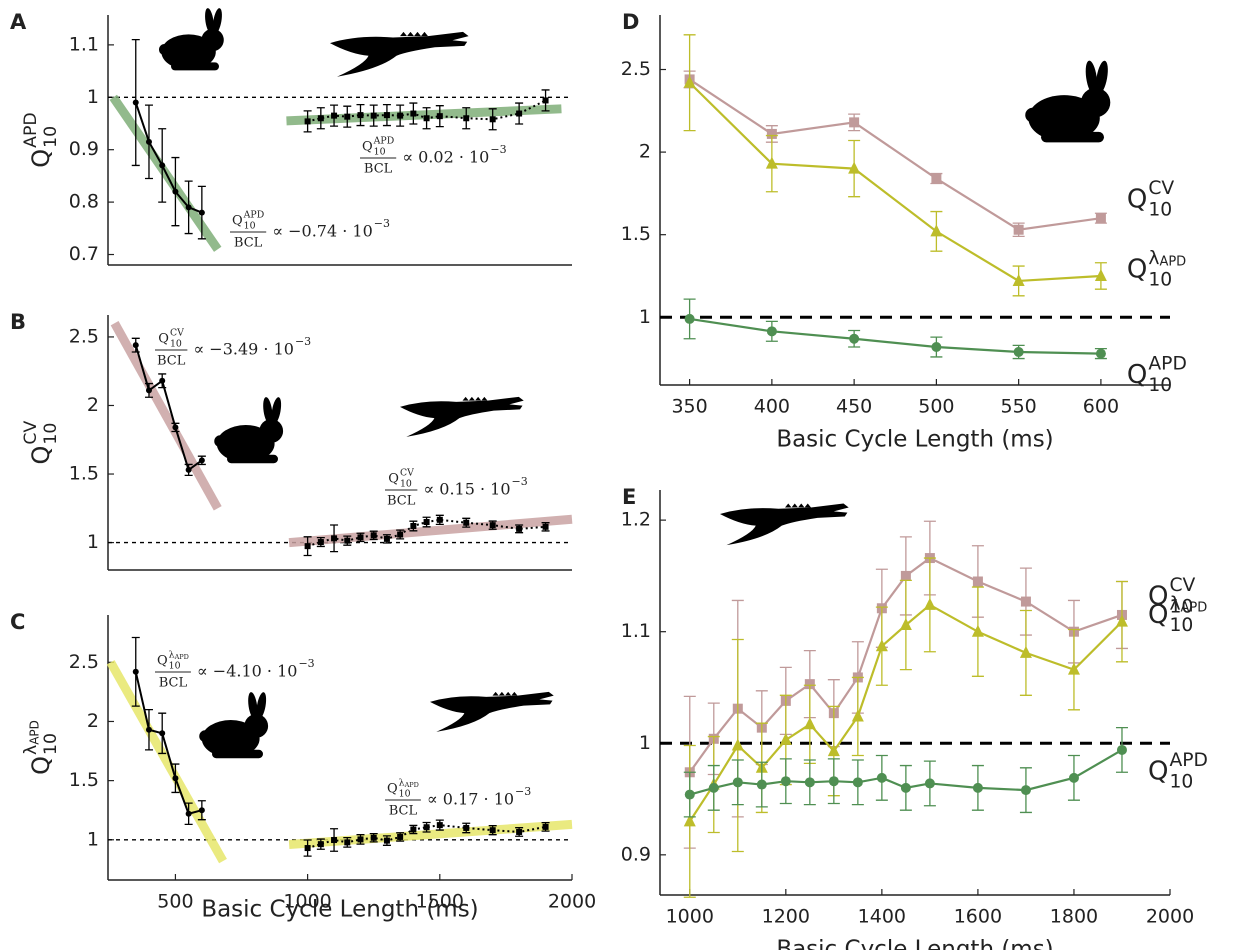 Image resolution: width=1234 pixels, height=950 pixels. What do you see at coordinates (854, 407) in the screenshot?
I see `x-tick-label: 450` at bounding box center [854, 407].